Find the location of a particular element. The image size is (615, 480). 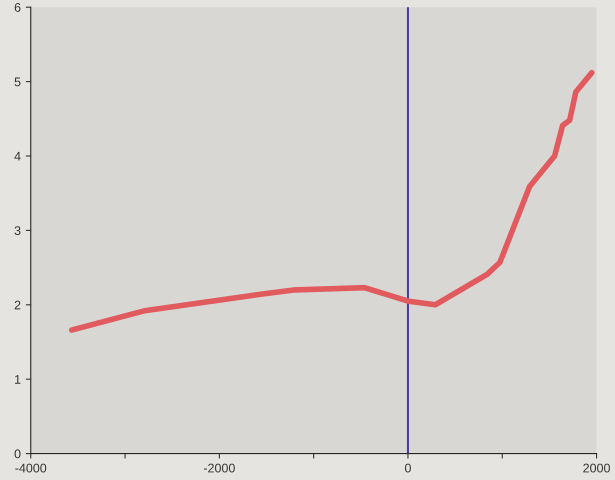

x-tick-label: -2000 is located at coordinates (219, 468).